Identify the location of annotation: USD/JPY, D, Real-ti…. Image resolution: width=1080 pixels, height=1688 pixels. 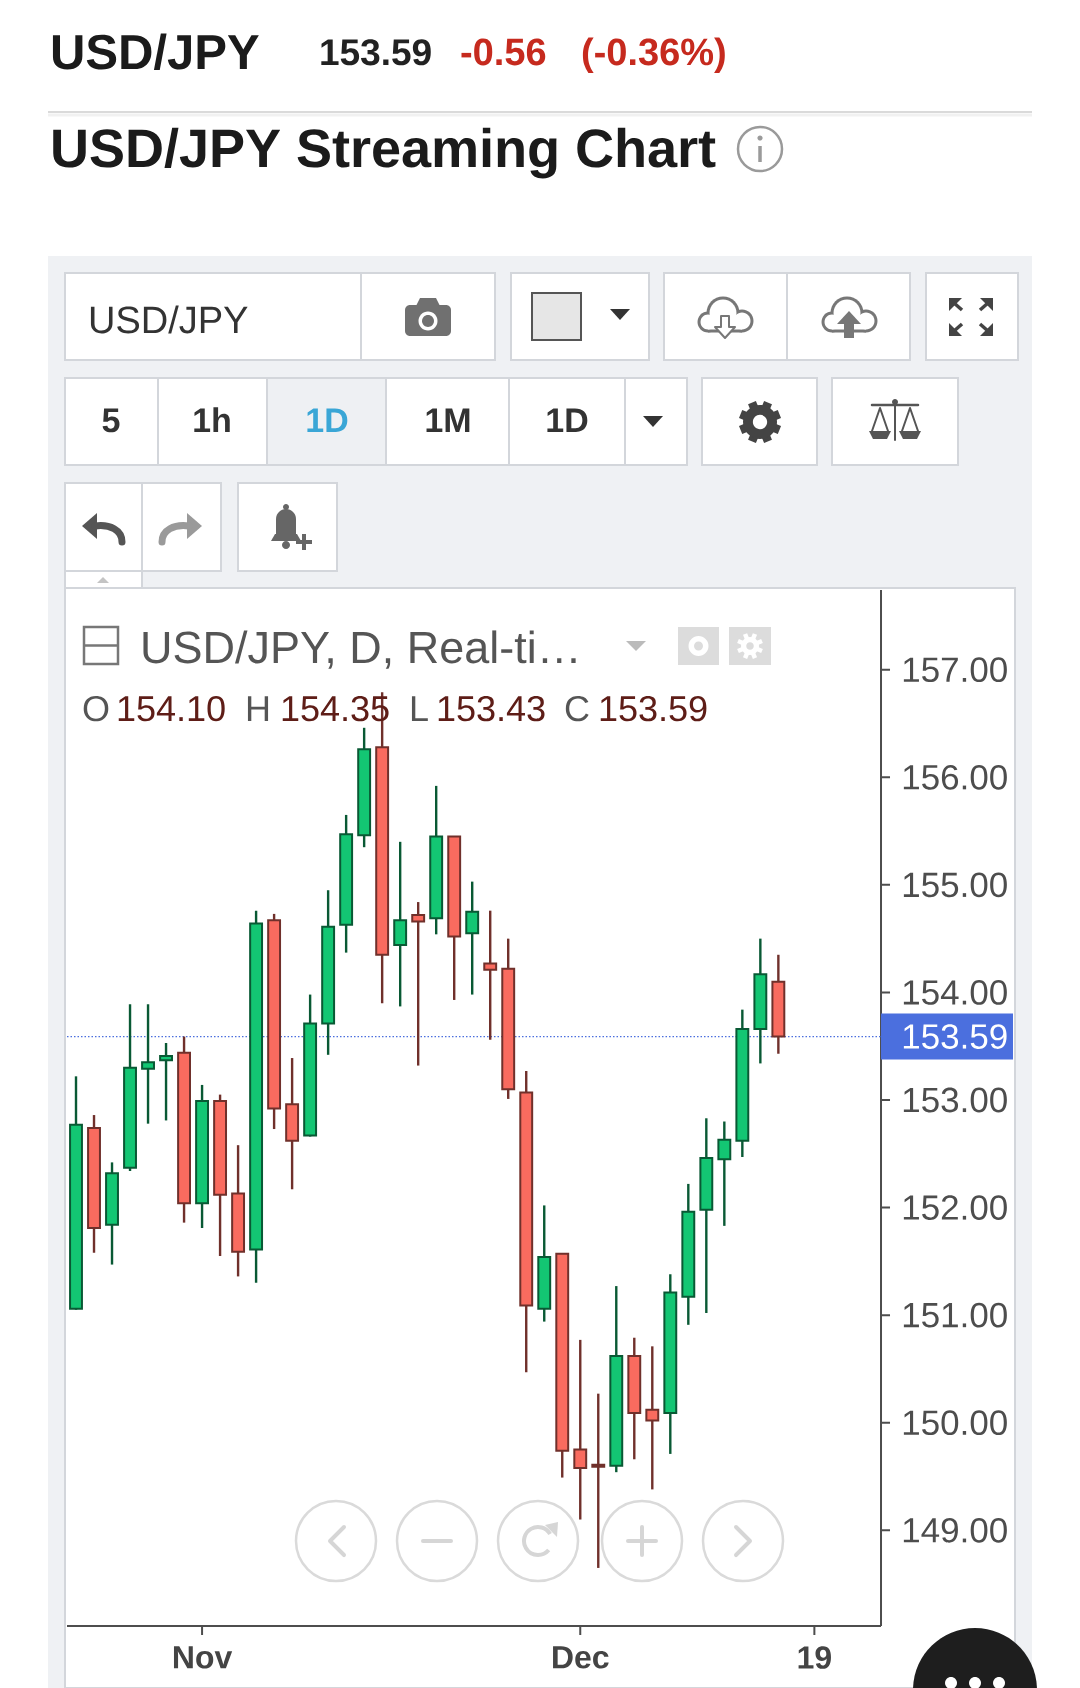
(359, 649).